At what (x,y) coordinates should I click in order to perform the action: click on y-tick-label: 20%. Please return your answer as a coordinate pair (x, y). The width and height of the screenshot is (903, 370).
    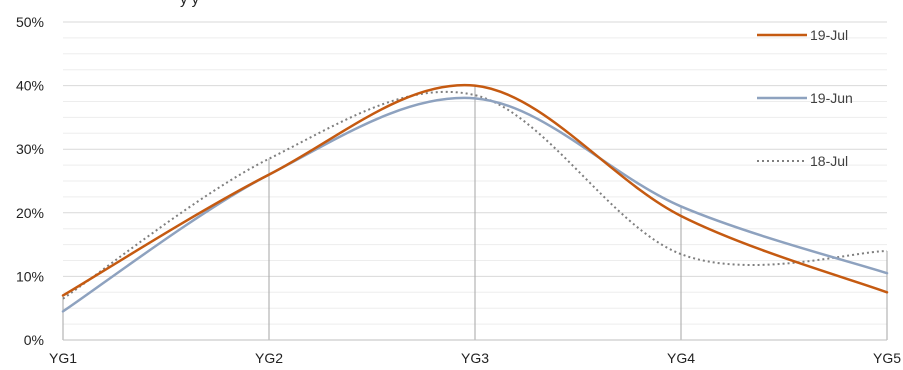
    Looking at the image, I should click on (30, 213).